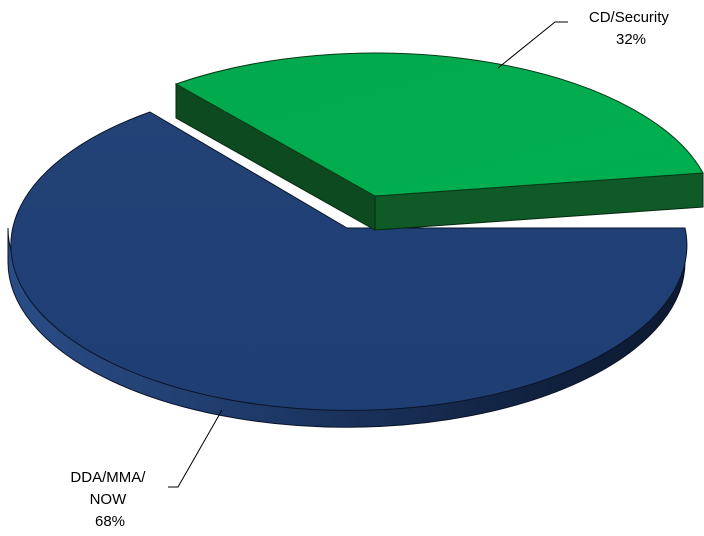 The width and height of the screenshot is (704, 536). What do you see at coordinates (108, 477) in the screenshot?
I see `data-label-dda-line1: DDA/MMA/` at bounding box center [108, 477].